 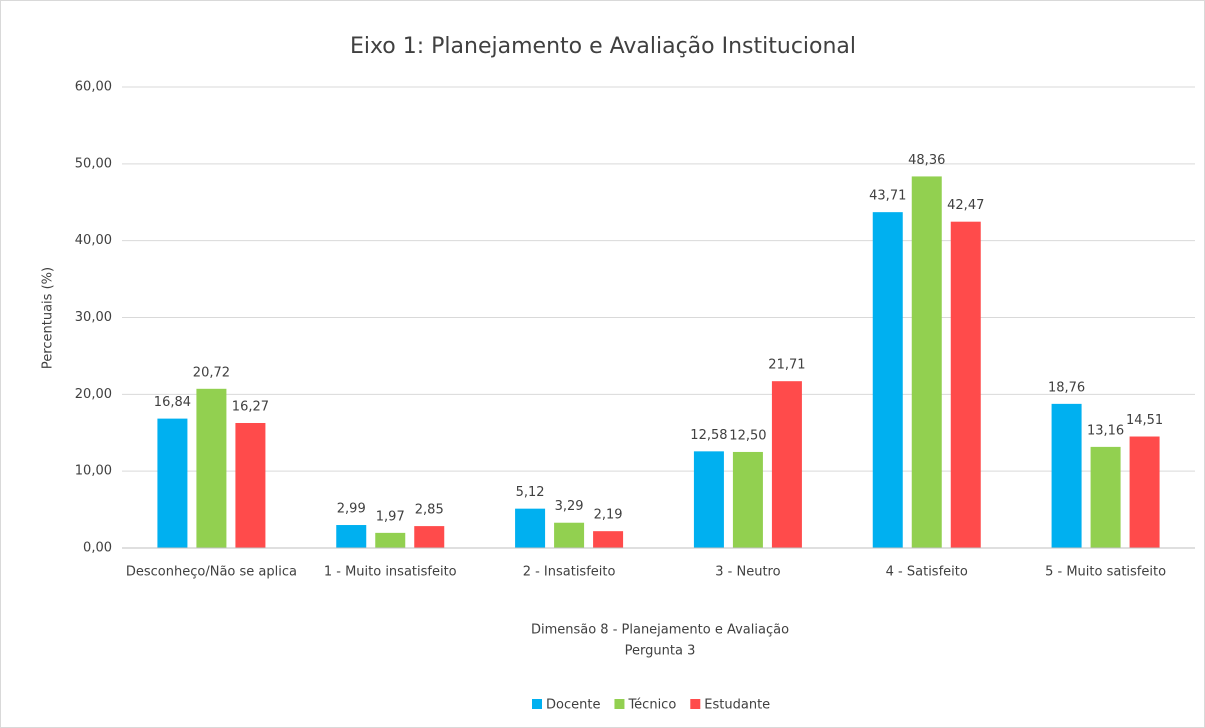 What do you see at coordinates (93, 471) in the screenshot?
I see `y-tick-label: 10,00` at bounding box center [93, 471].